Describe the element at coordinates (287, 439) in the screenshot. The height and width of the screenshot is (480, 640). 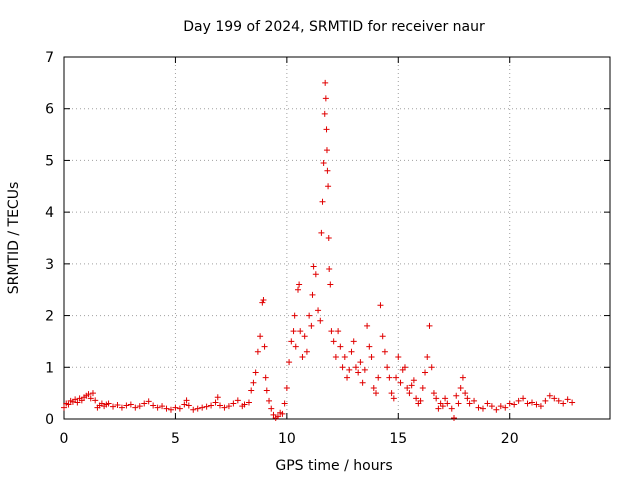
I see `x-tick-label: 10` at that location.